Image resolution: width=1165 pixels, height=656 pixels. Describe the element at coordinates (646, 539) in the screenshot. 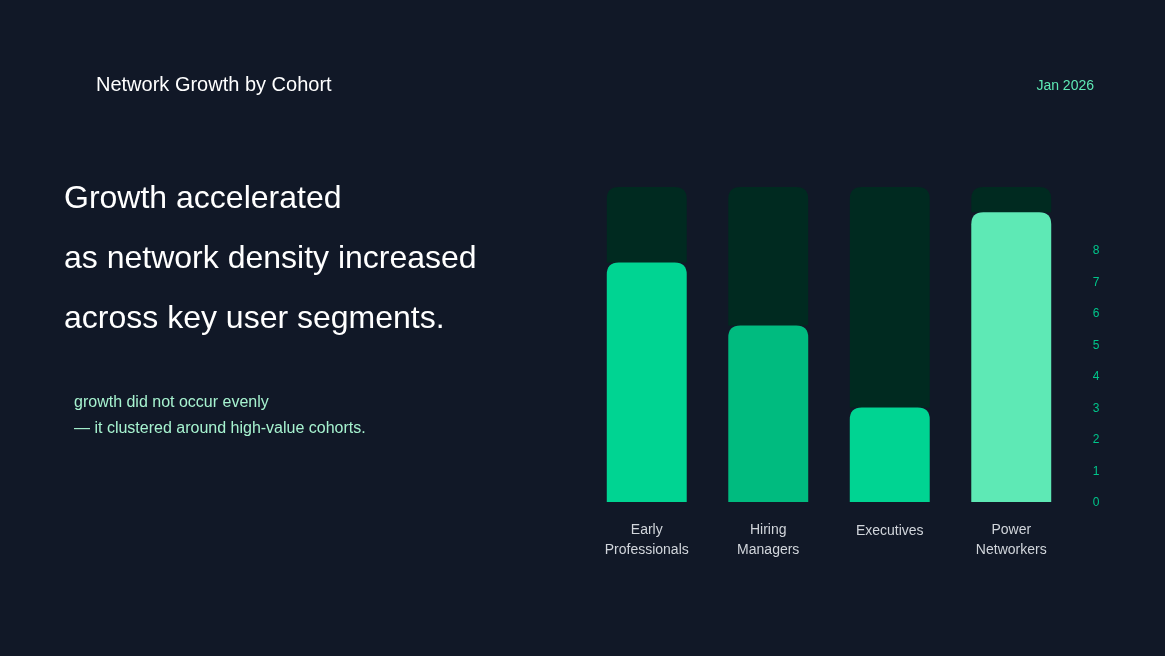

I see `x-tick-label: Early Professionals` at that location.